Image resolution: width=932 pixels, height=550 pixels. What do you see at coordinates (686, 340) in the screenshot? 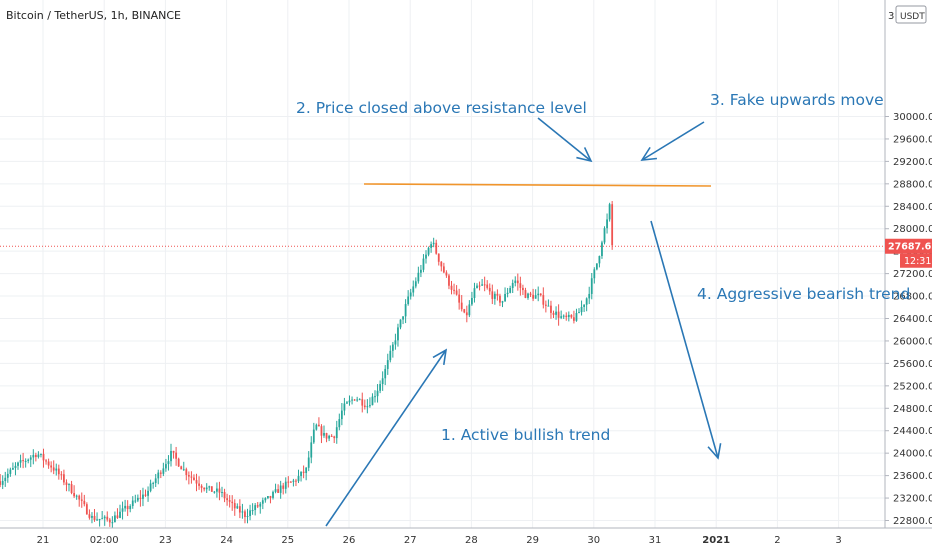
I see `arrow-bearish` at bounding box center [686, 340].